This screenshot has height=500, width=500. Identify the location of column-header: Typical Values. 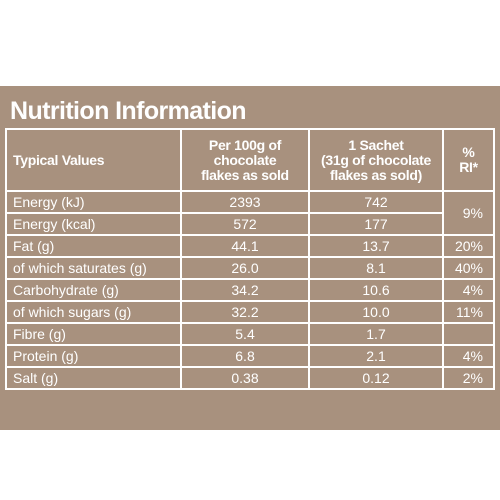
(93, 160).